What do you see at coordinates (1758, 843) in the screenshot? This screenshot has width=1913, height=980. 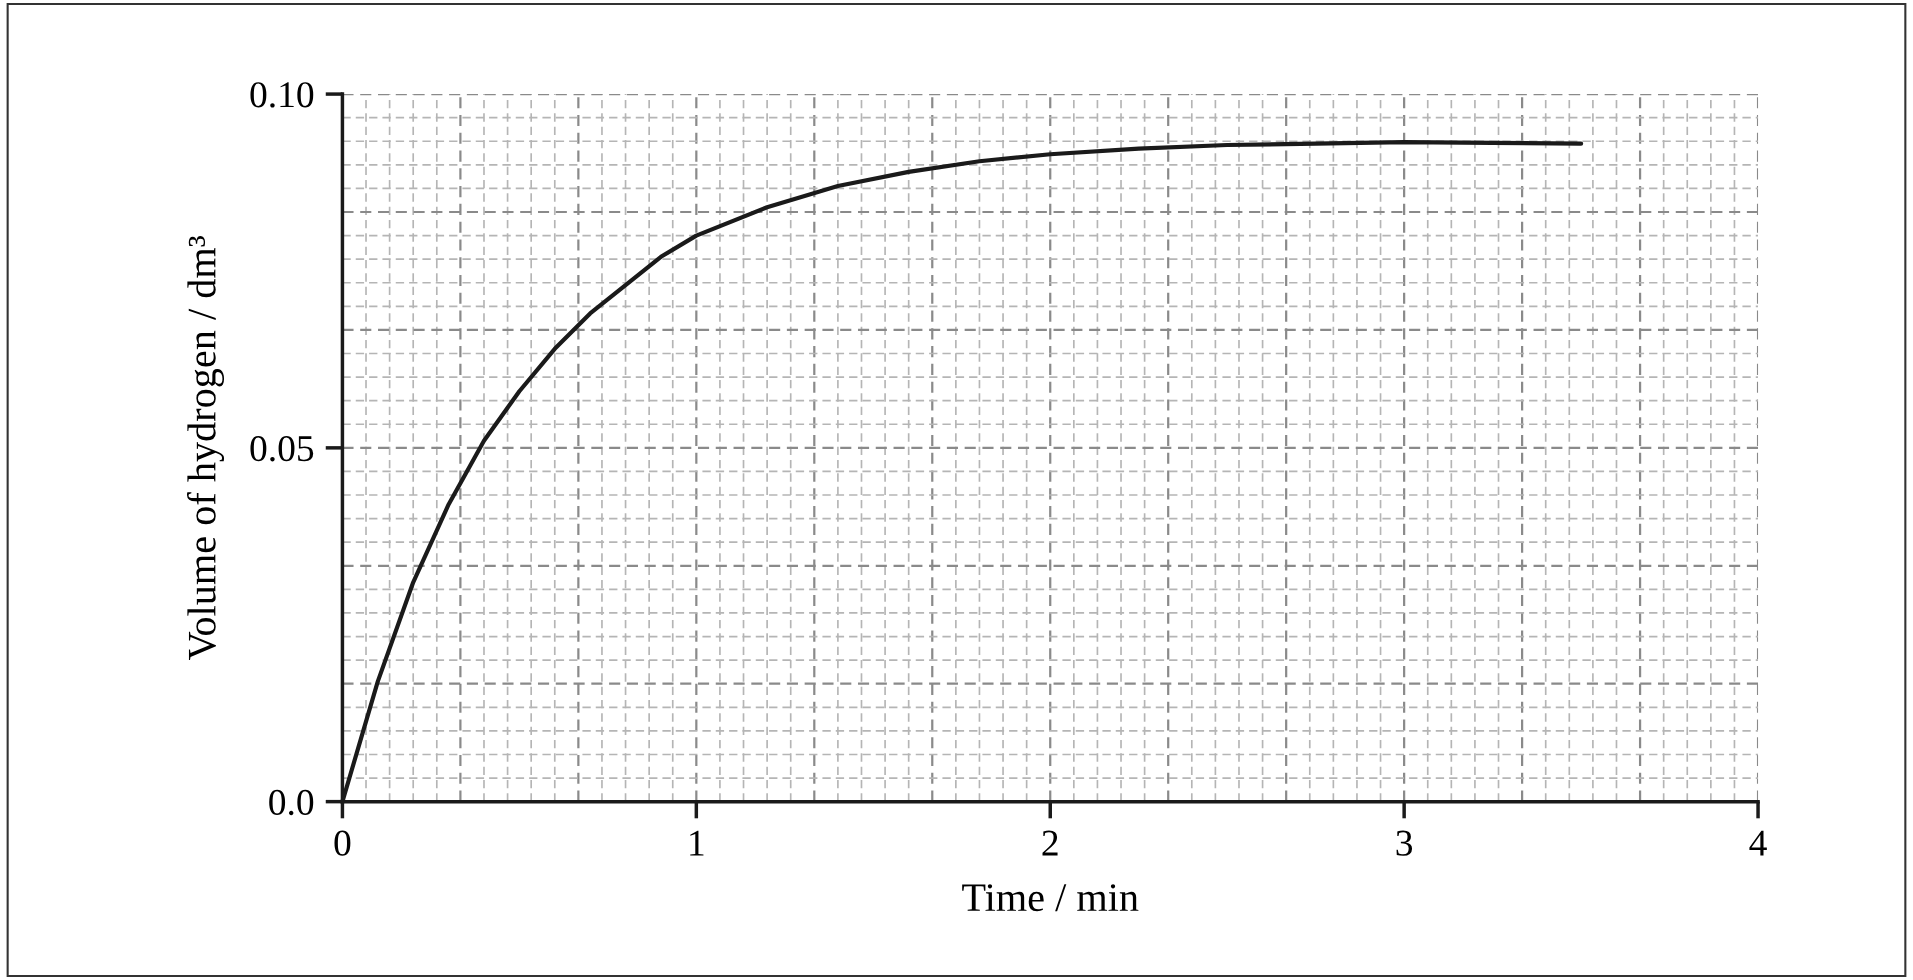 I see `x-tick-label: 4` at bounding box center [1758, 843].